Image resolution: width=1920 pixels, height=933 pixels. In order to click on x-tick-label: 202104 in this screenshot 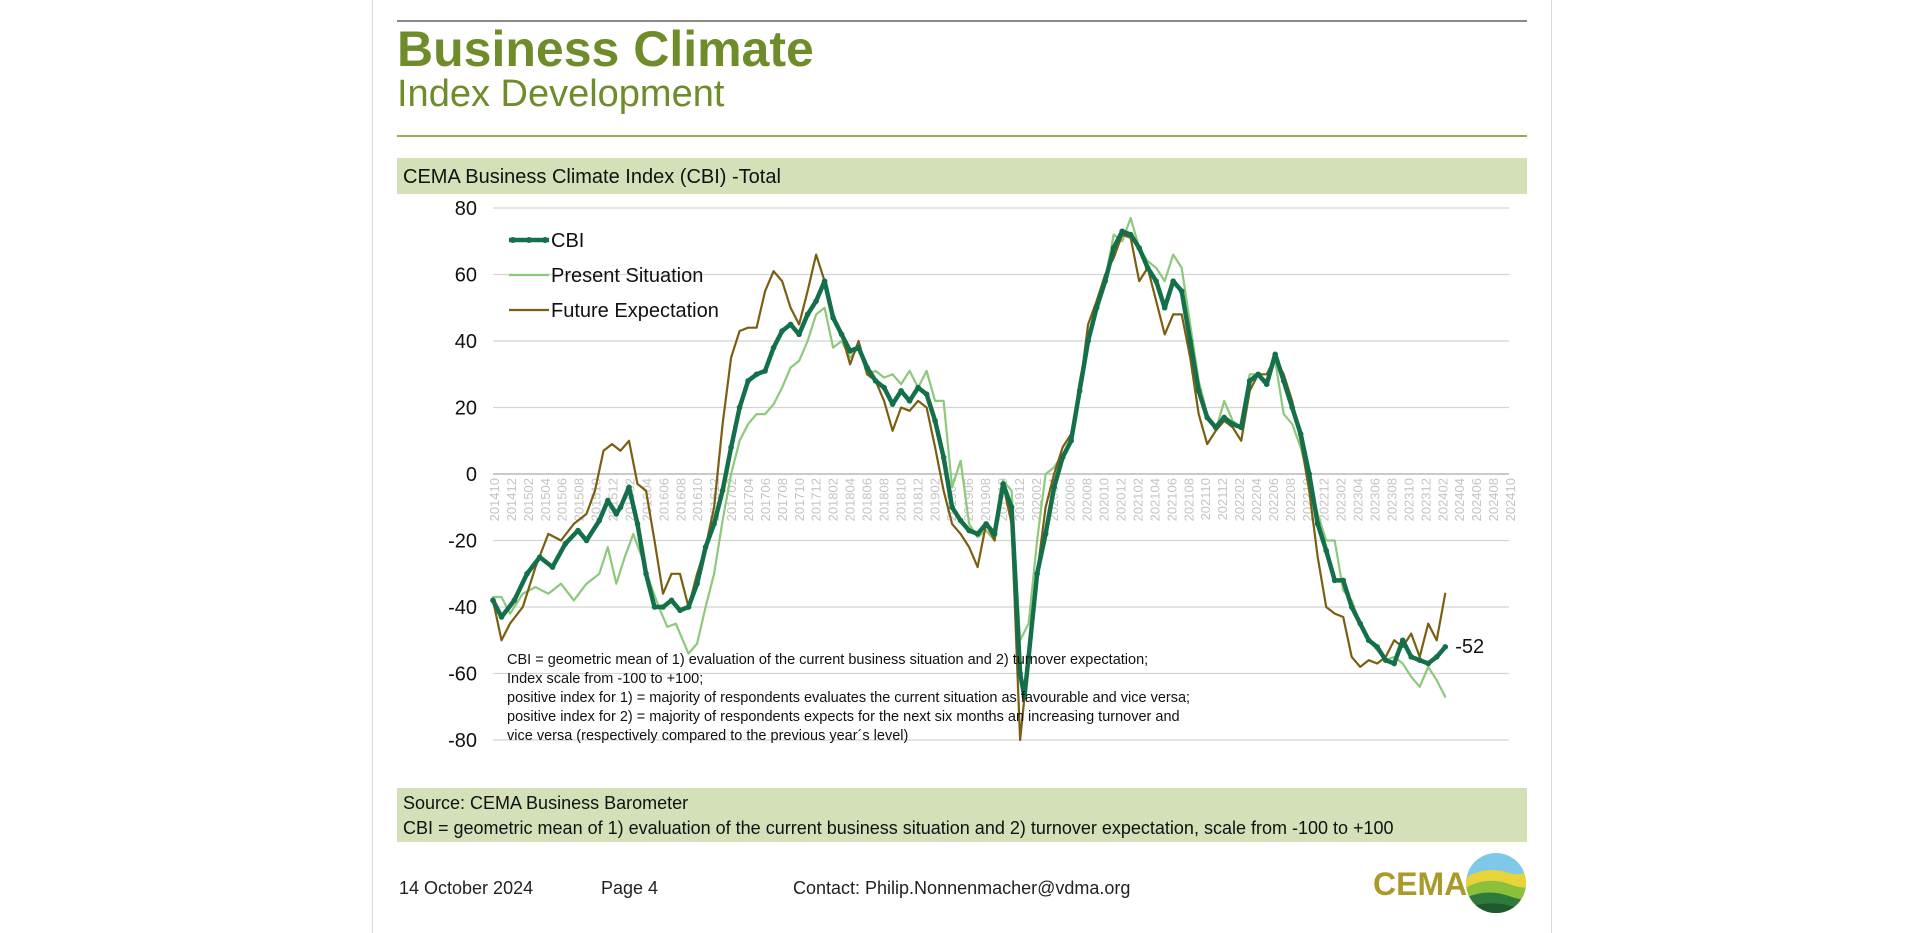, I will do `click(1154, 499)`.